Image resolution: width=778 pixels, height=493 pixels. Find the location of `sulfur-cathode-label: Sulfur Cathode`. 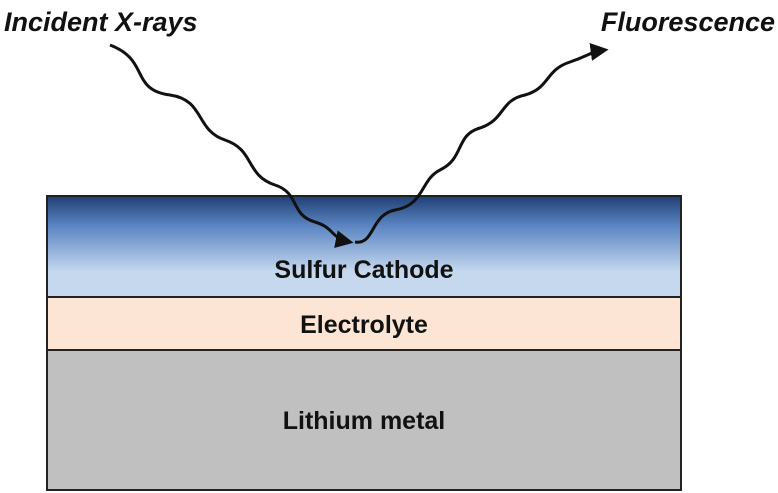

sulfur-cathode-label: Sulfur Cathode is located at coordinates (363, 270).